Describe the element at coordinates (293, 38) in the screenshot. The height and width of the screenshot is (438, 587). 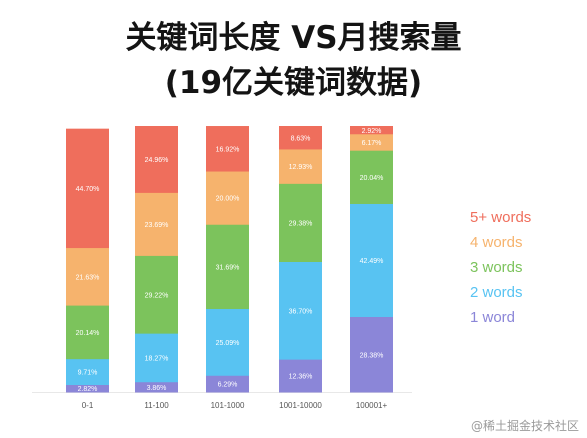
I see `chart-title: 关键词长度 VS月搜索量` at that location.